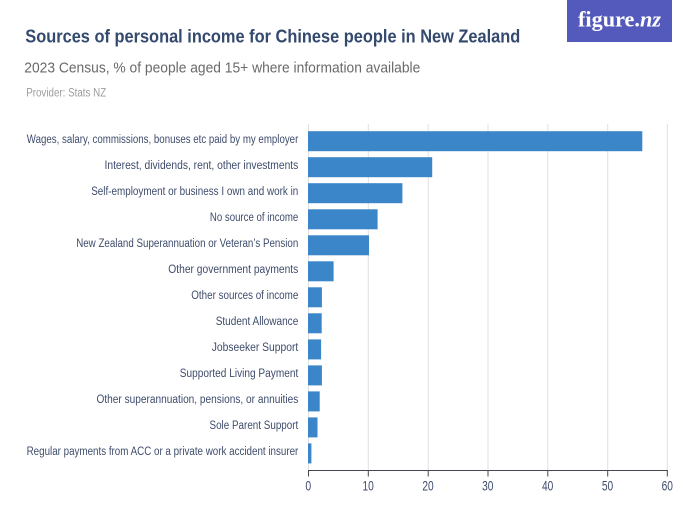  What do you see at coordinates (254, 426) in the screenshot?
I see `svg-text: Sole Parent Support` at bounding box center [254, 426].